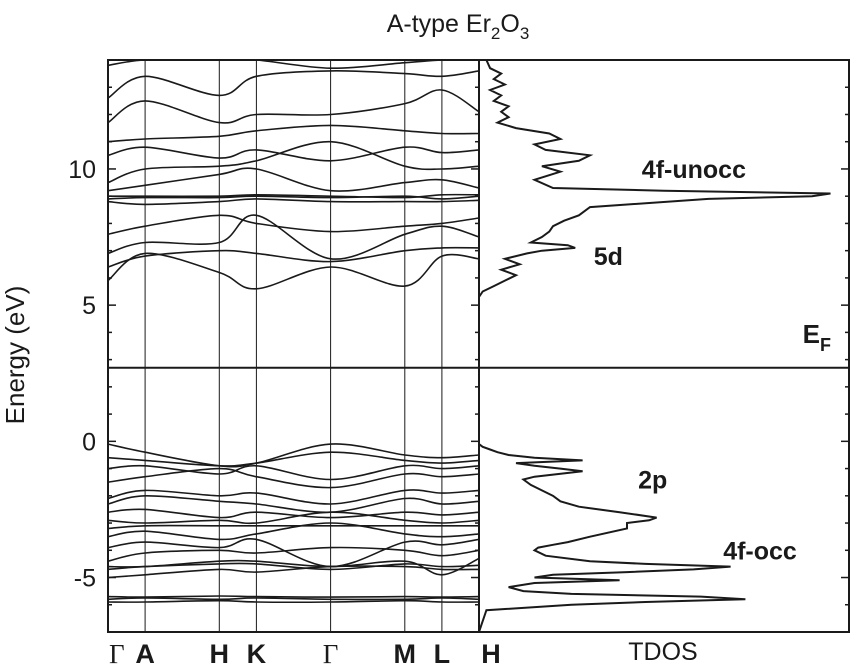 Image resolution: width=855 pixels, height=670 pixels. Describe the element at coordinates (817, 337) in the screenshot. I see `fermi-level-label: EF` at that location.